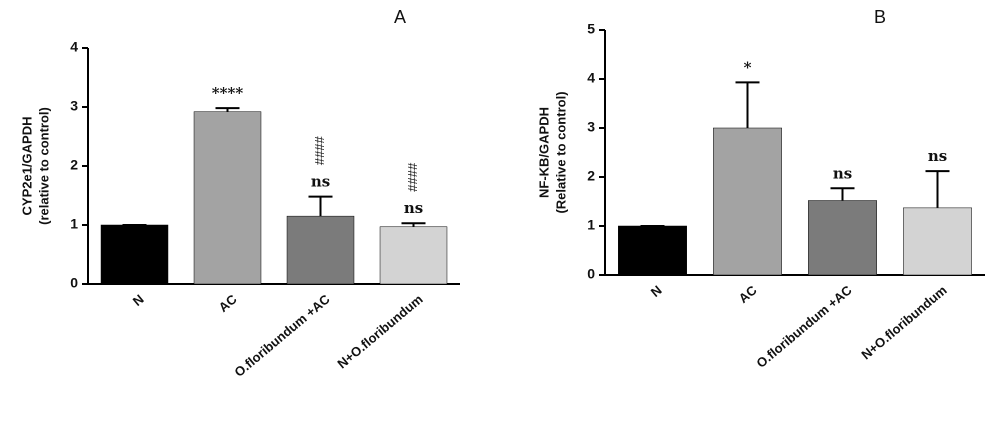 Image resolution: width=1000 pixels, height=429 pixels. I want to click on y-axis-label: NF-KB/GAPDH, so click(543, 152).